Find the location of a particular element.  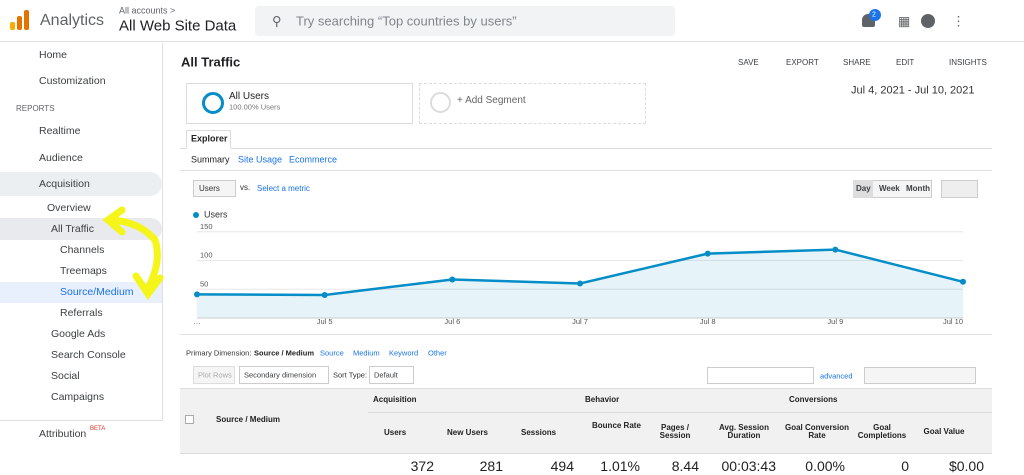

top-bar is located at coordinates (512, 21).